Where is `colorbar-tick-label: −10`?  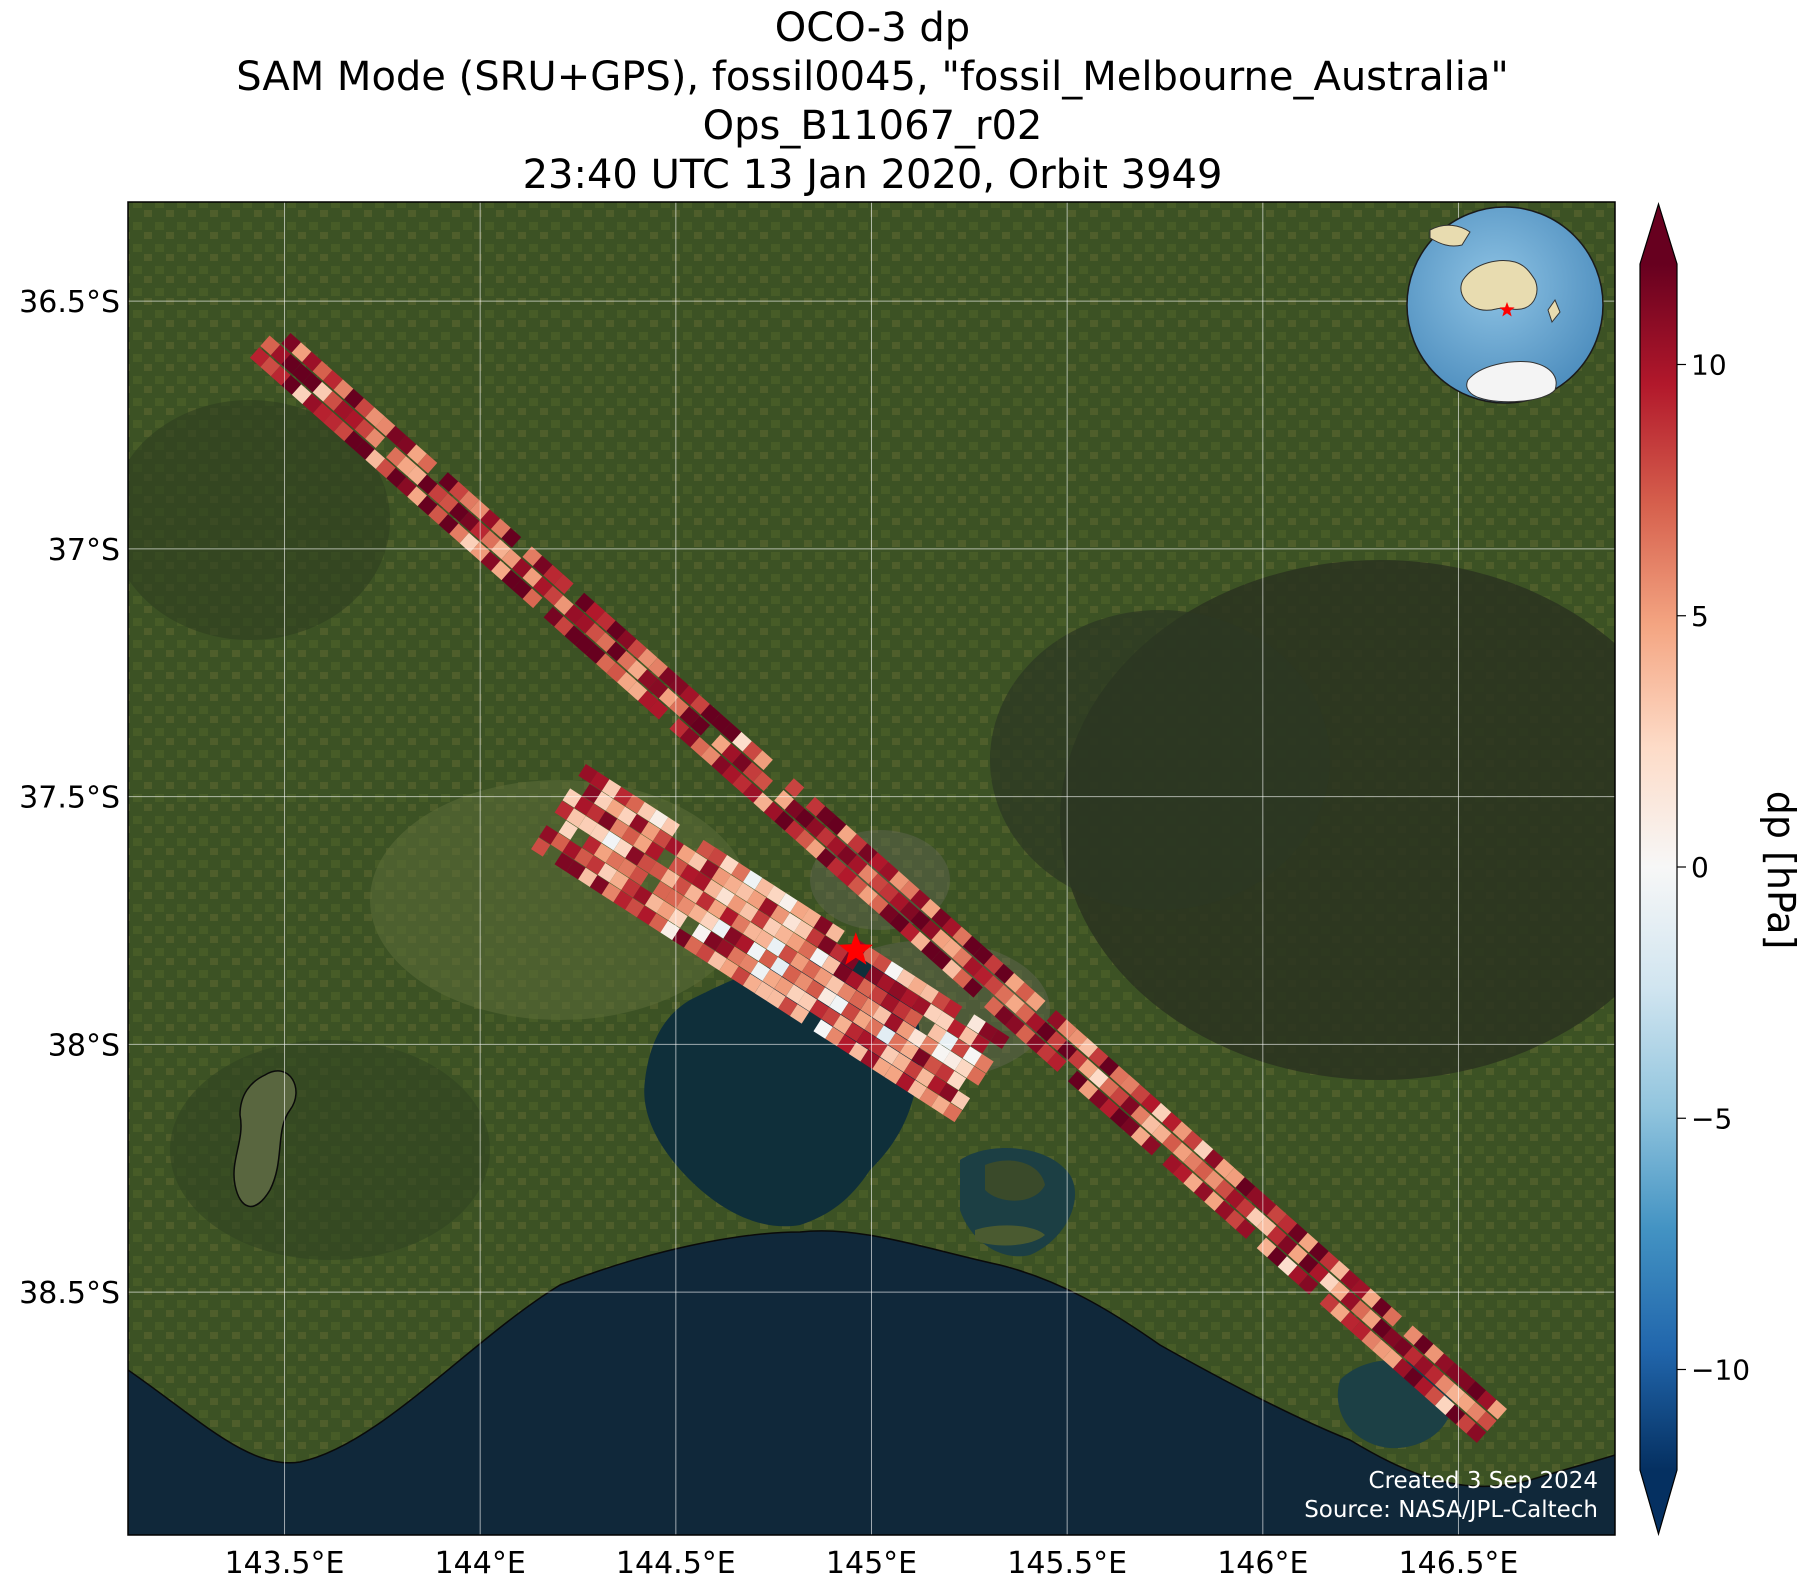 colorbar-tick-label: −10 is located at coordinates (1720, 1370).